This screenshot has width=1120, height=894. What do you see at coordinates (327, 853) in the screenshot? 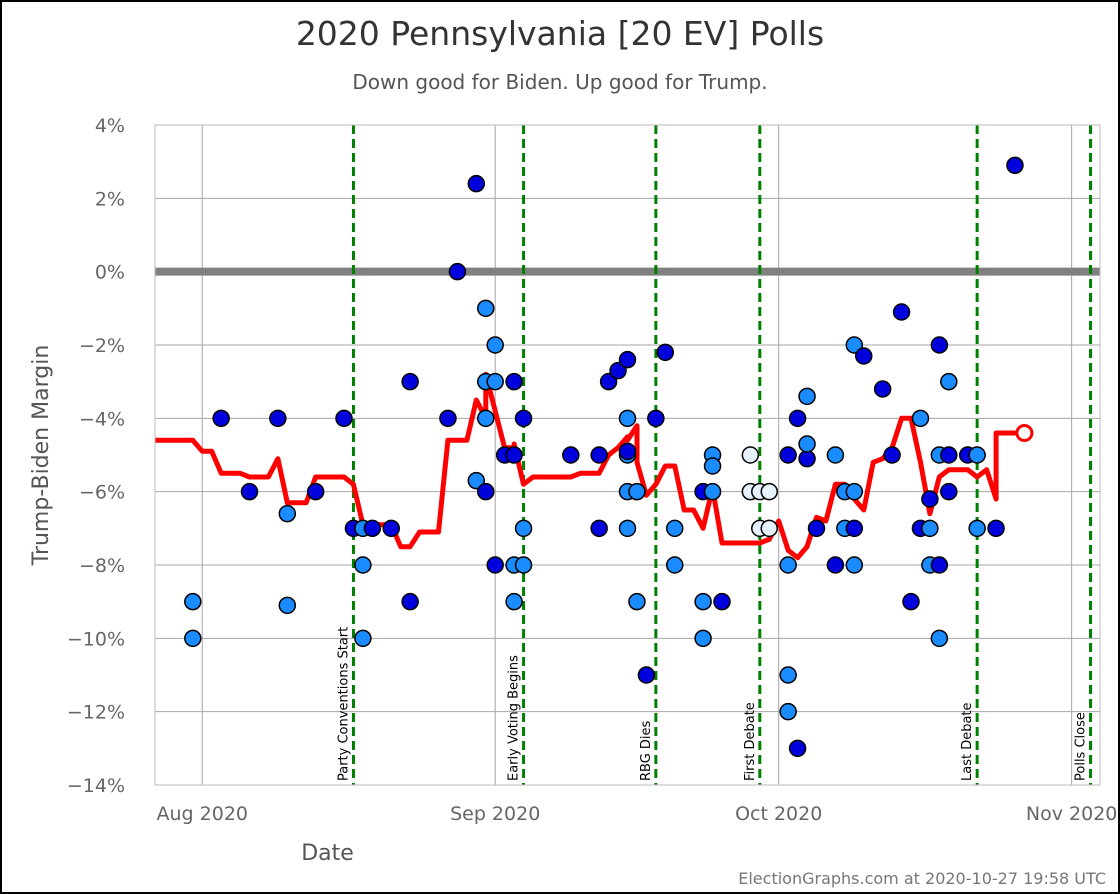
I see `x-axis-title: Date` at bounding box center [327, 853].